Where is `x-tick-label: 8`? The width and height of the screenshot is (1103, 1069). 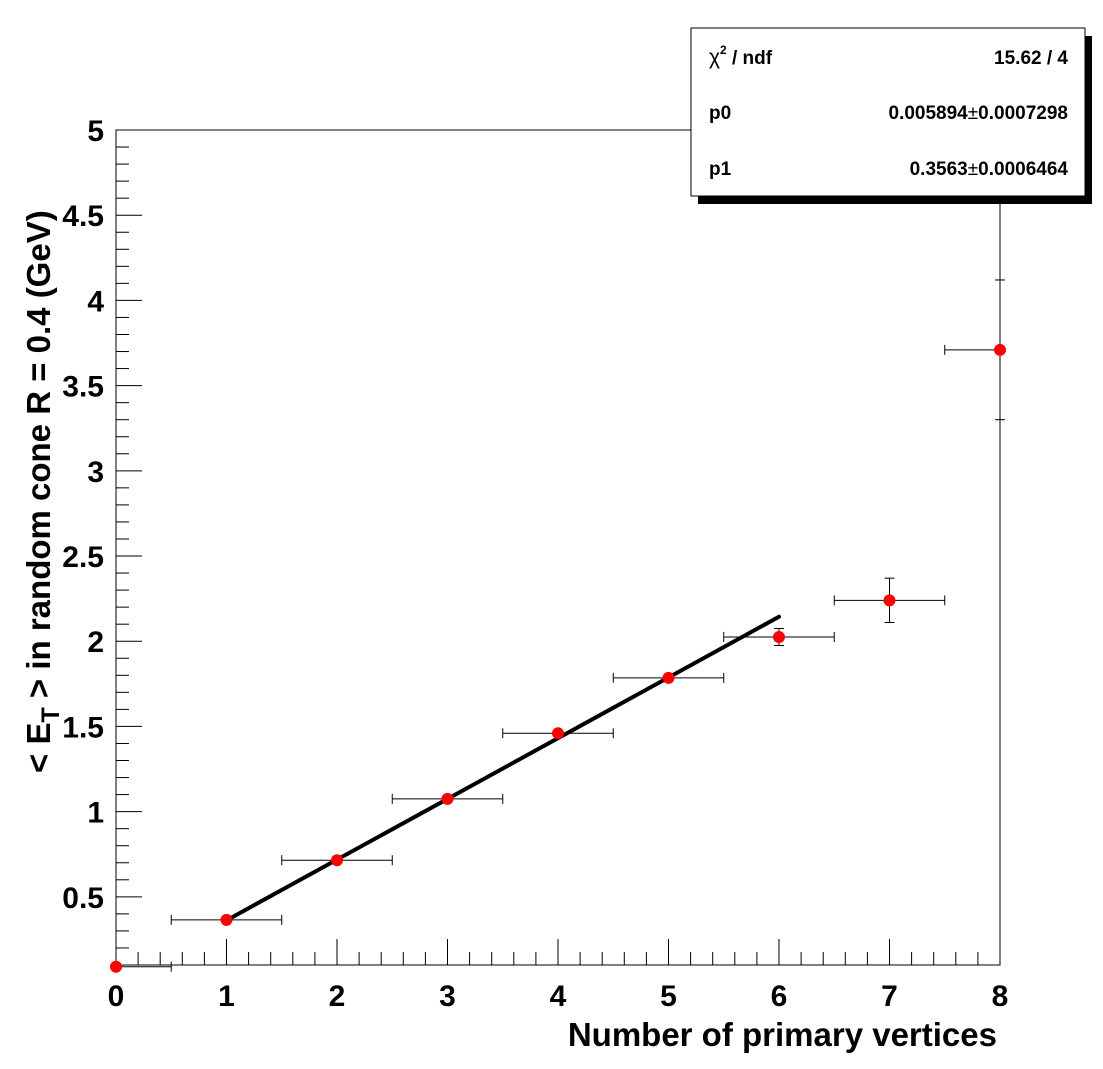
x-tick-label: 8 is located at coordinates (1000, 996).